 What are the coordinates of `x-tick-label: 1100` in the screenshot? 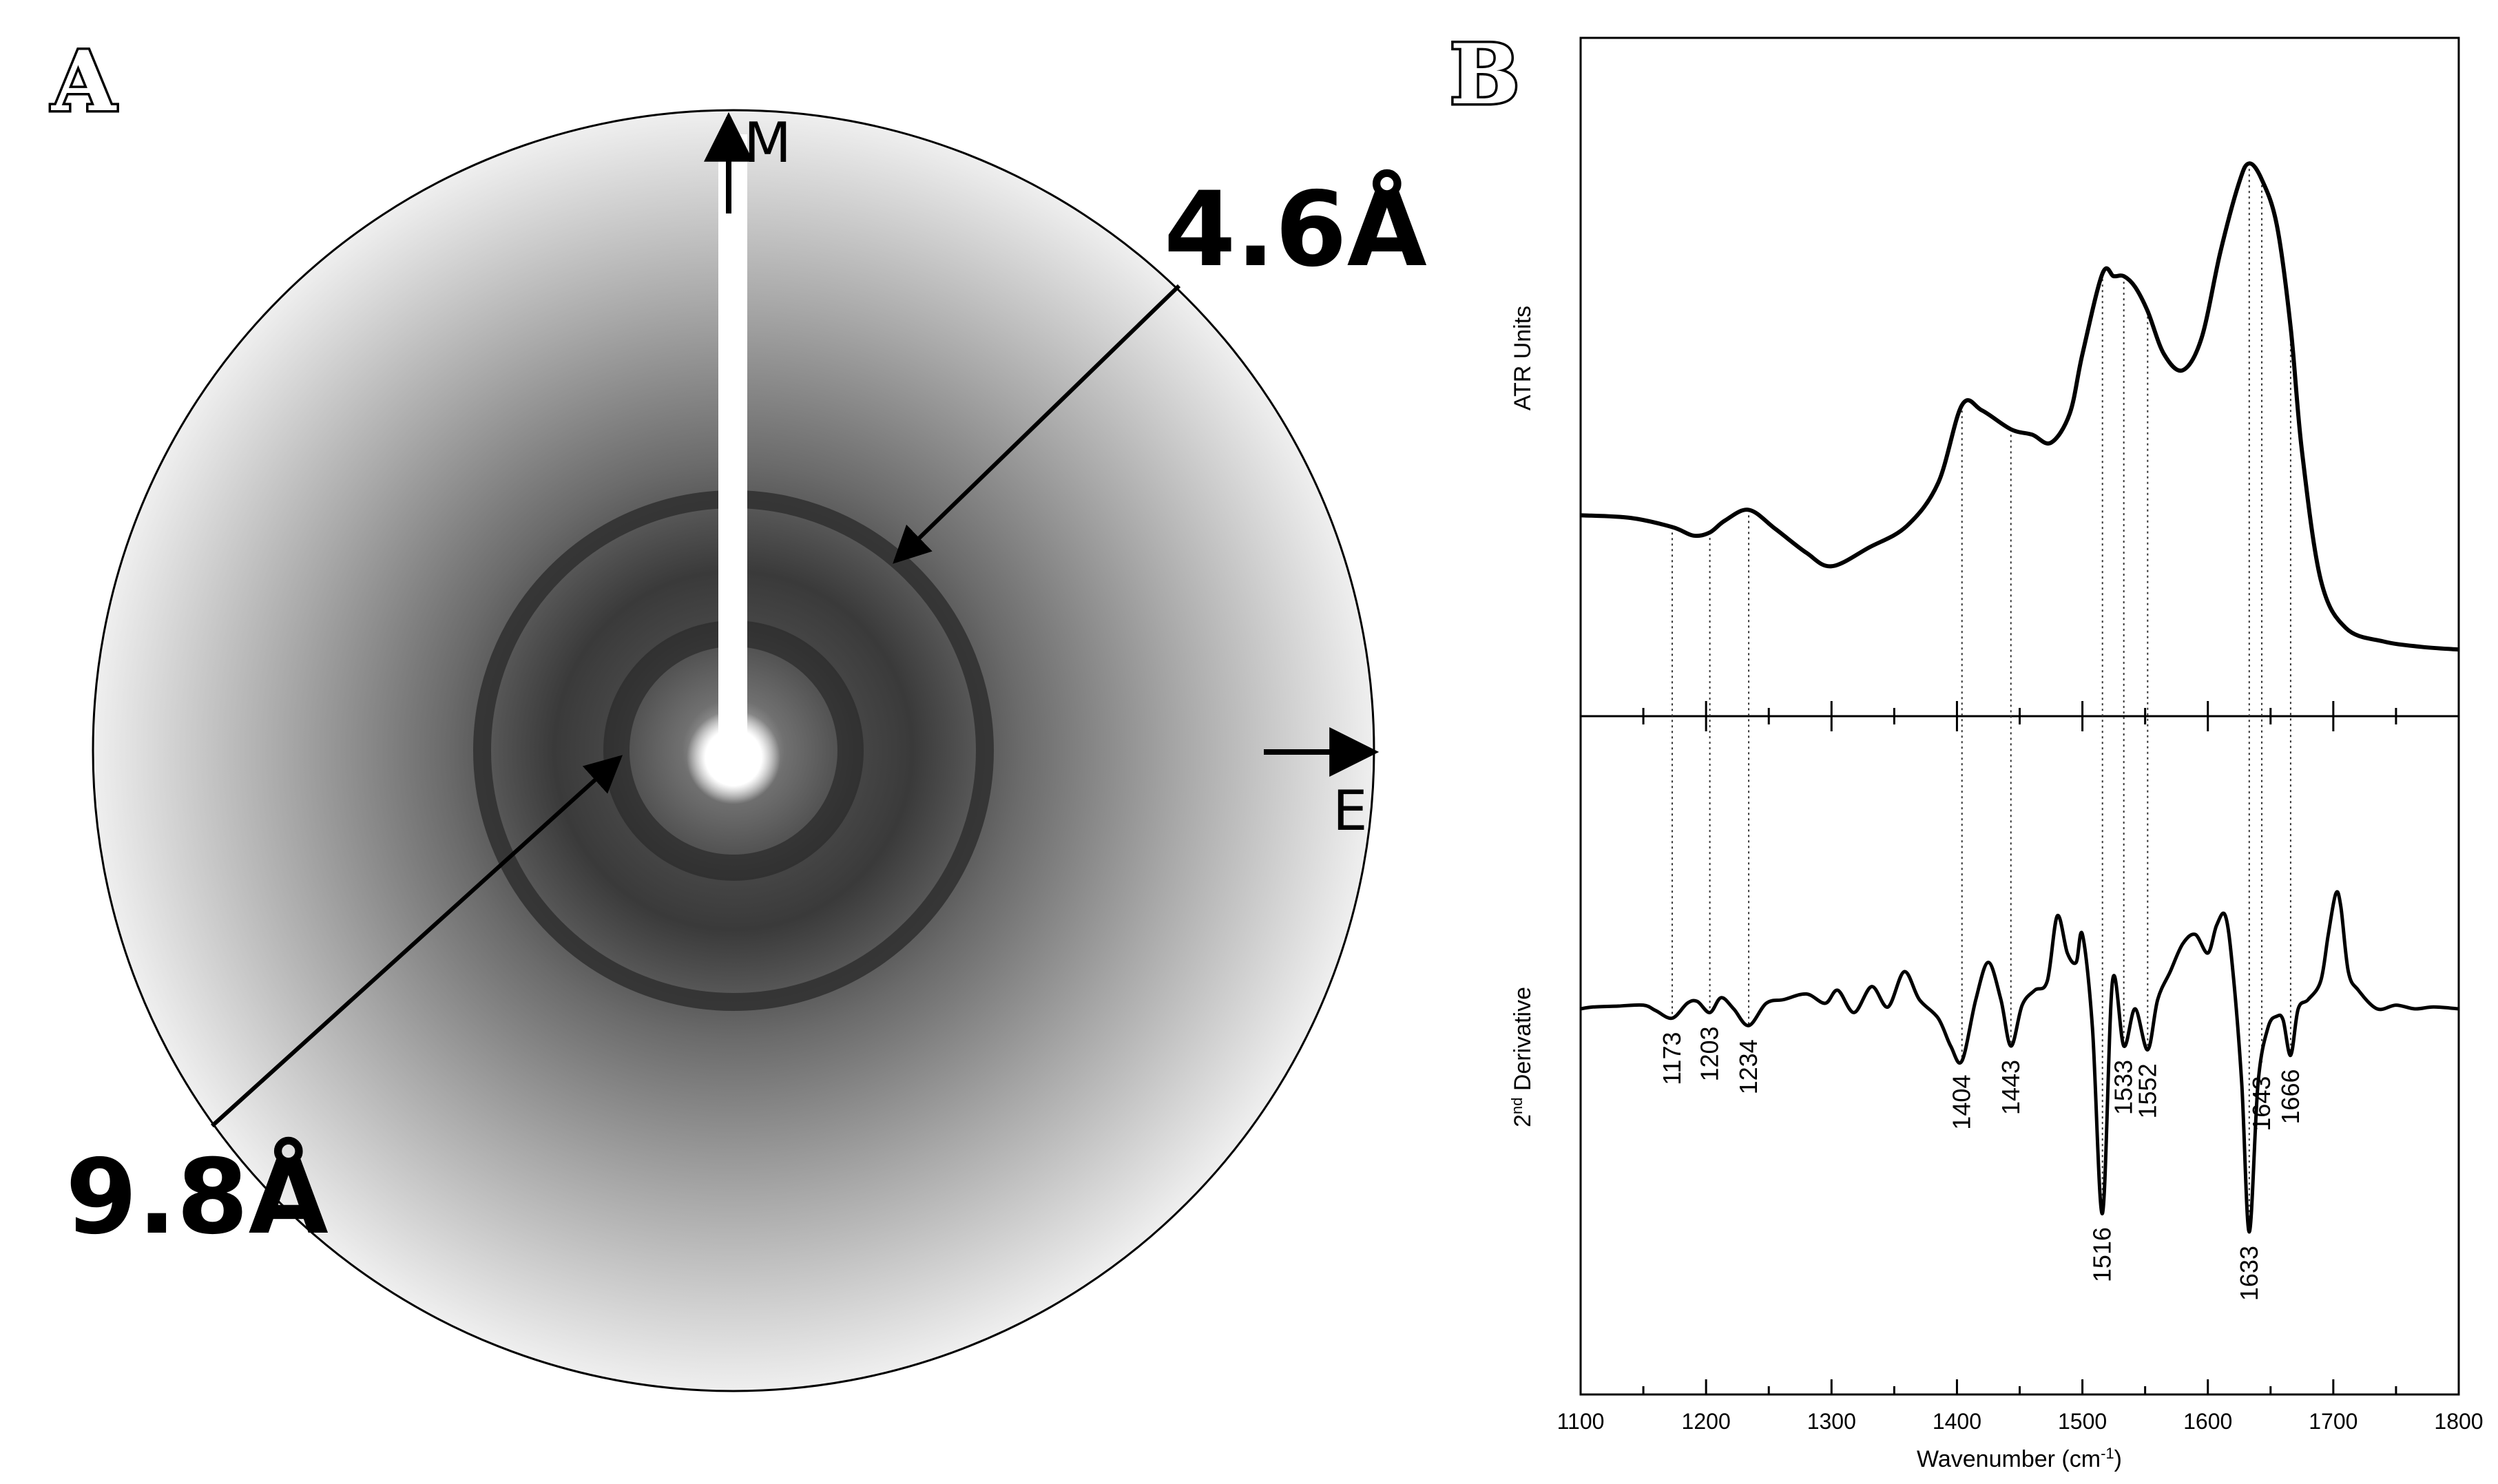 It's located at (1581, 1422).